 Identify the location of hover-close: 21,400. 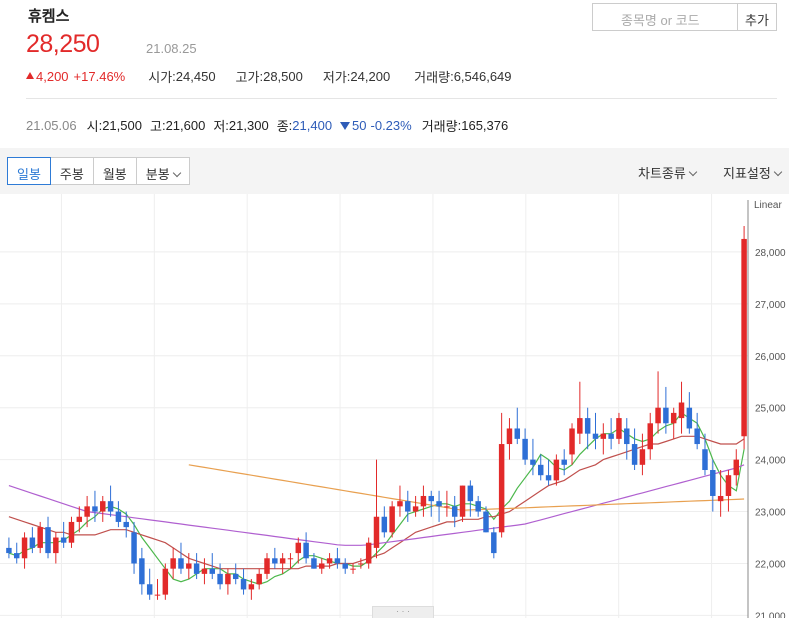
(312, 125).